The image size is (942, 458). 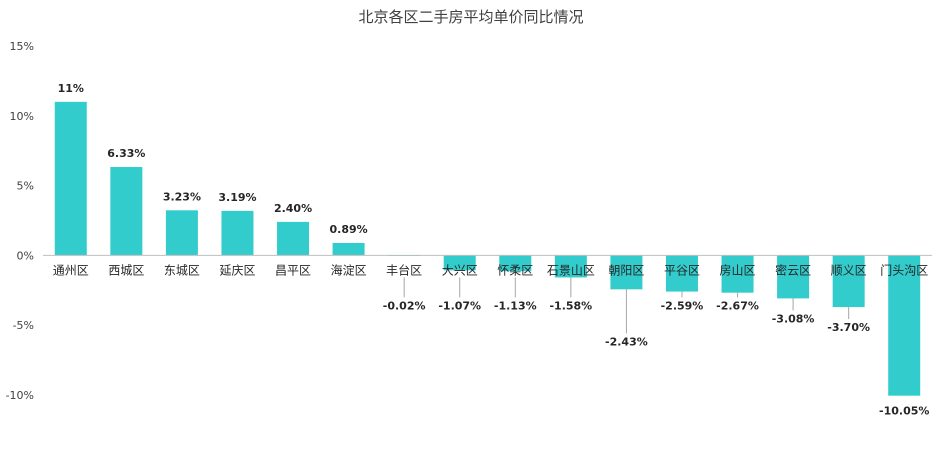 I want to click on data-label: -10.05%, so click(x=904, y=411).